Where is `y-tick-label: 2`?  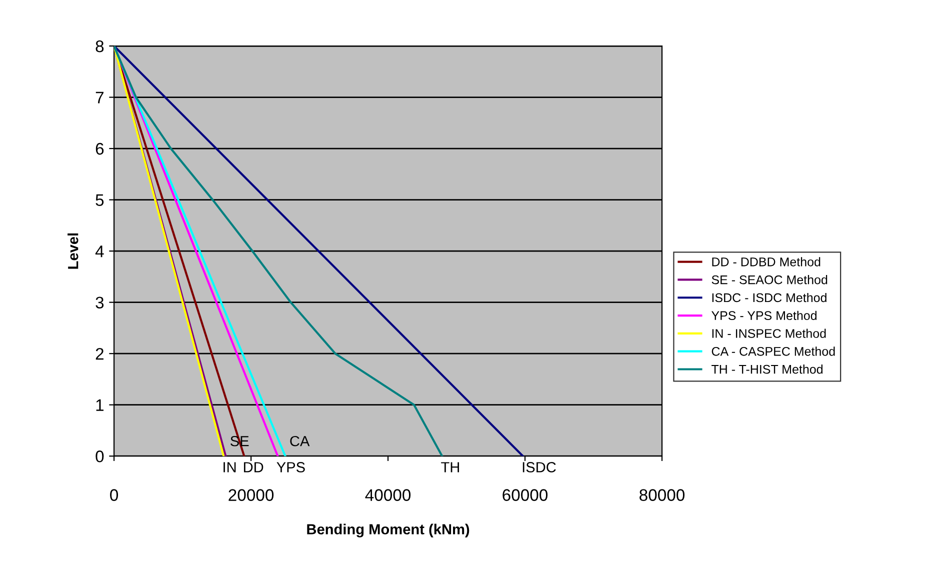 y-tick-label: 2 is located at coordinates (100, 354).